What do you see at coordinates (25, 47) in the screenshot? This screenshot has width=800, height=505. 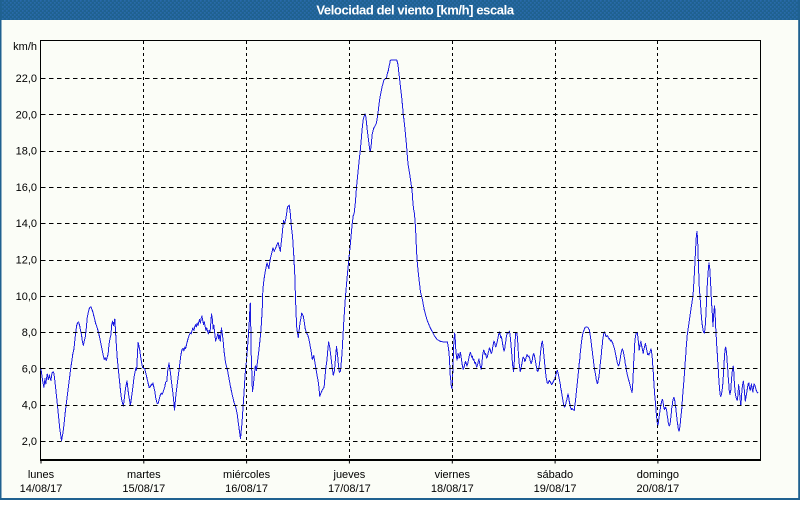 I see `svg-text: km/h` at bounding box center [25, 47].